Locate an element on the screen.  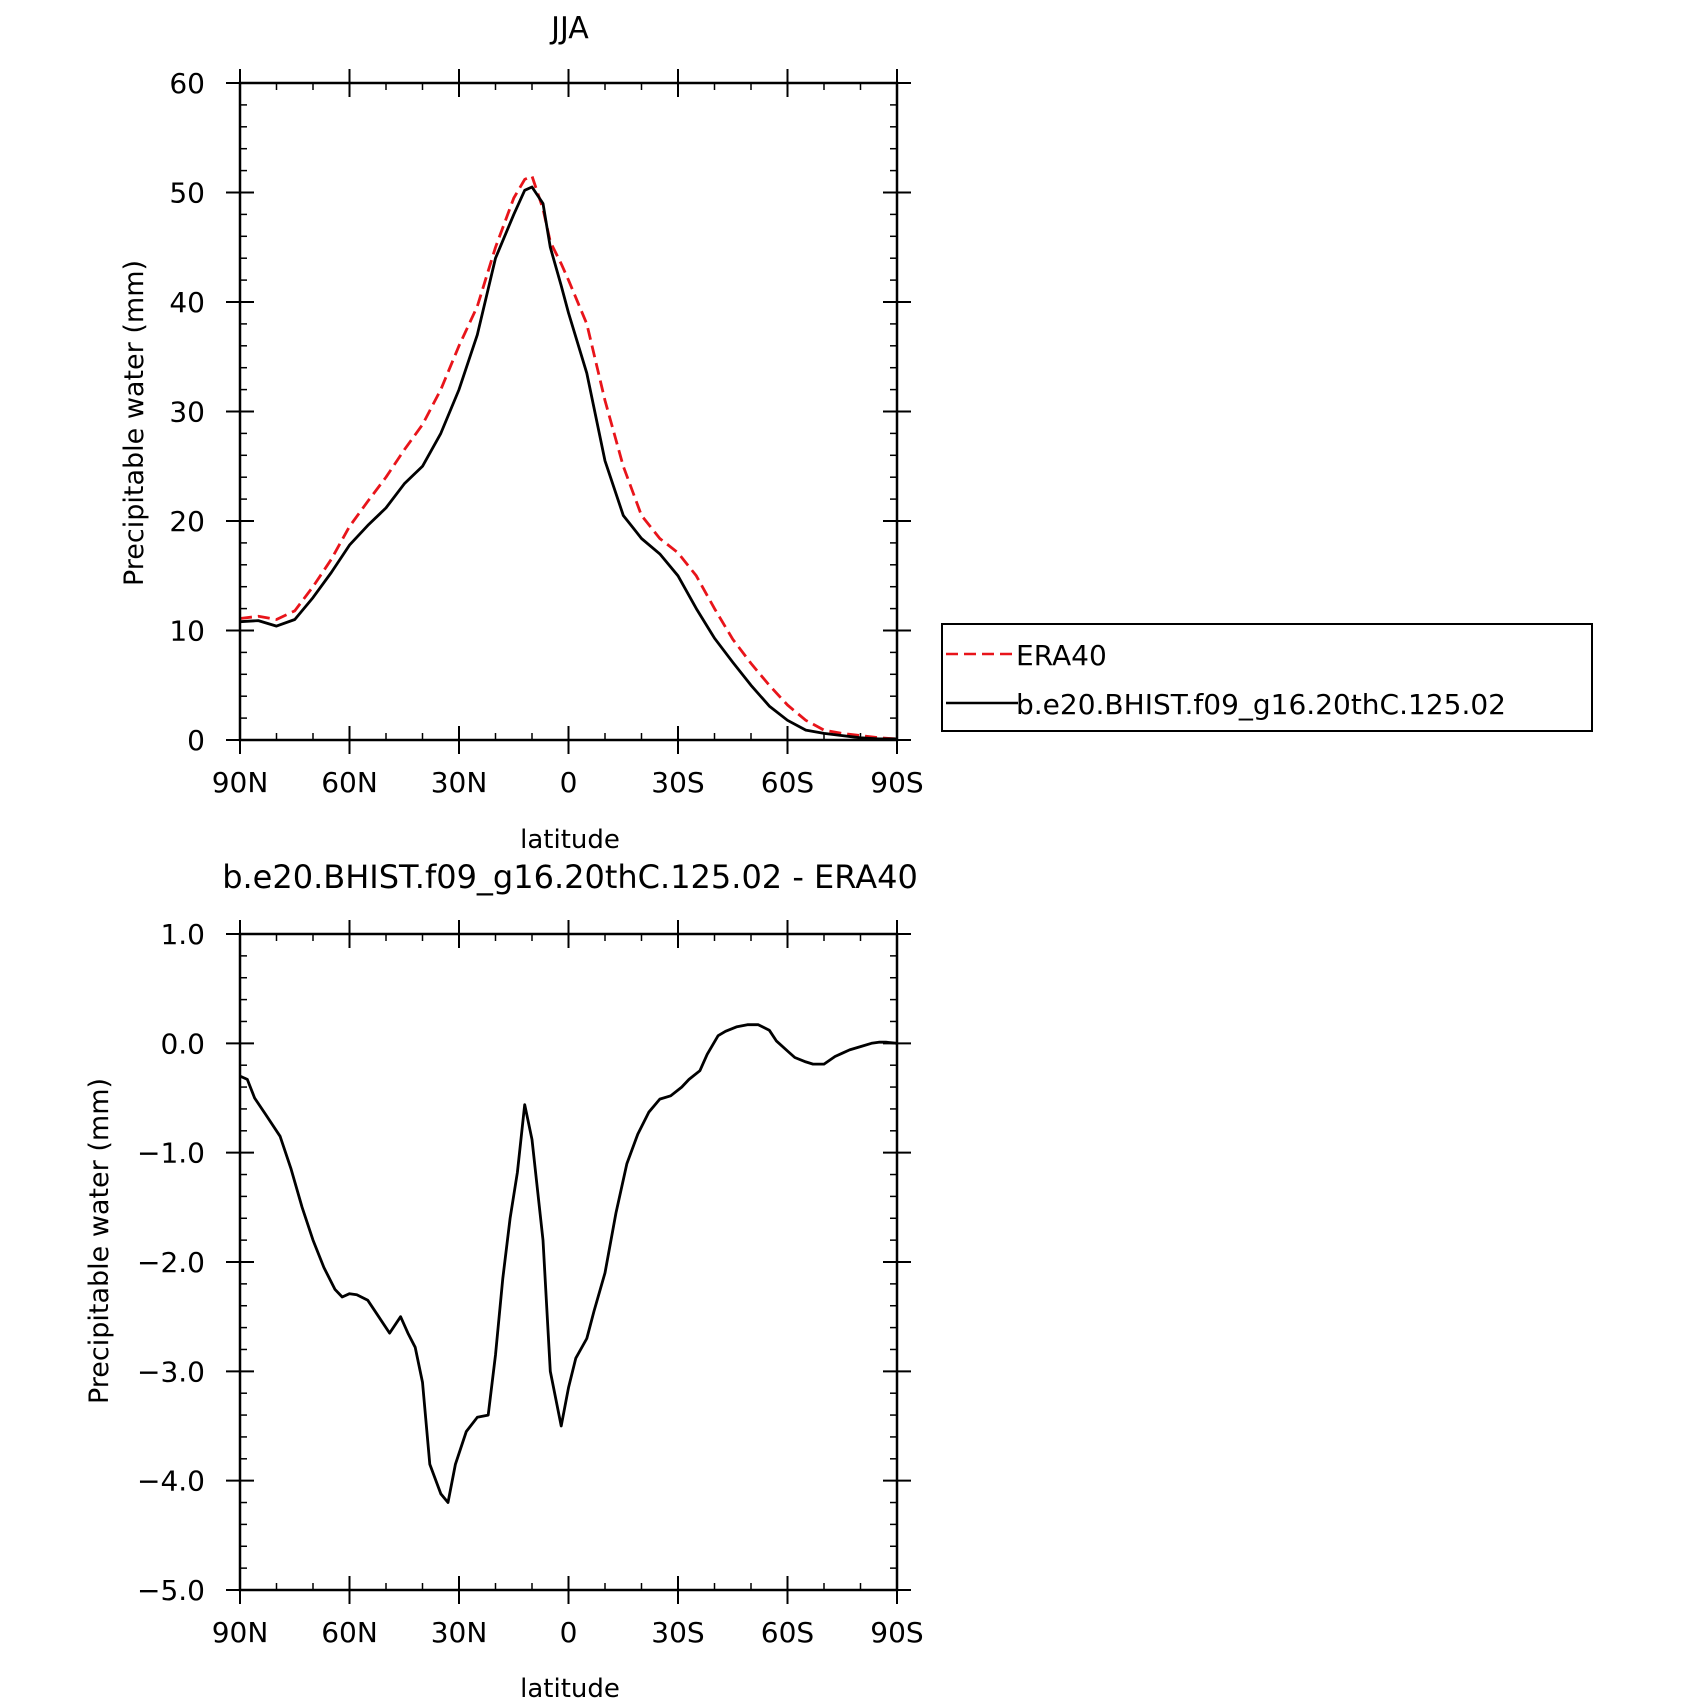
legend: ERA40 b.e20.BHIST.f09_g16.20thC.125.02 is located at coordinates (1267, 677).